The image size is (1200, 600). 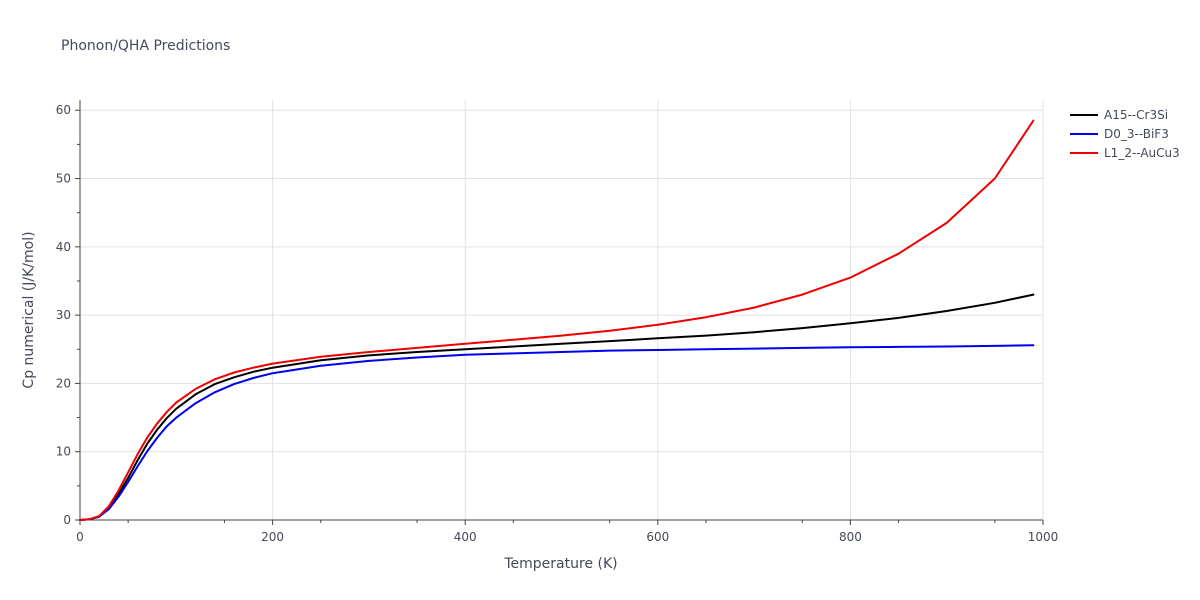 I want to click on y-tick-label: 50, so click(x=63, y=179).